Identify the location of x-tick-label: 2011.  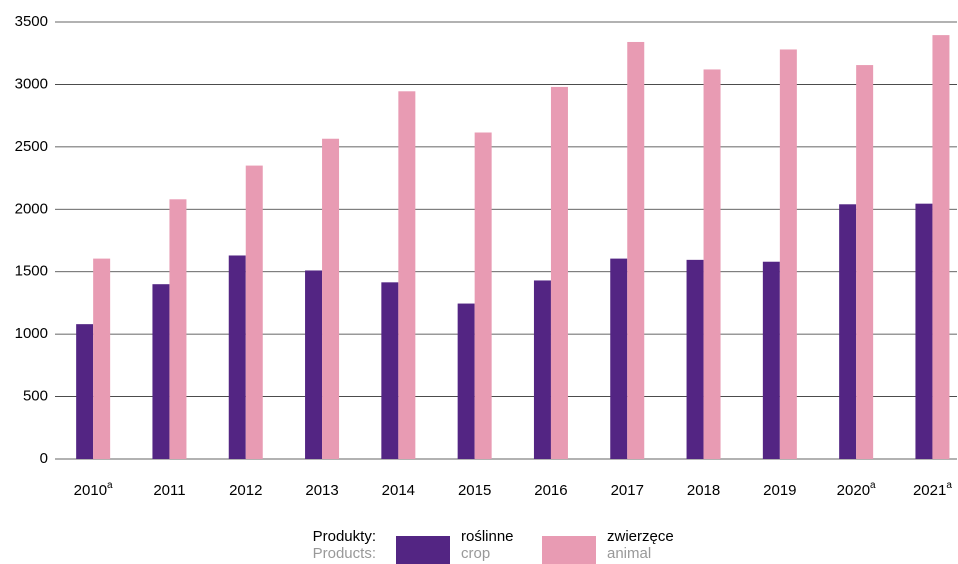
(169, 490).